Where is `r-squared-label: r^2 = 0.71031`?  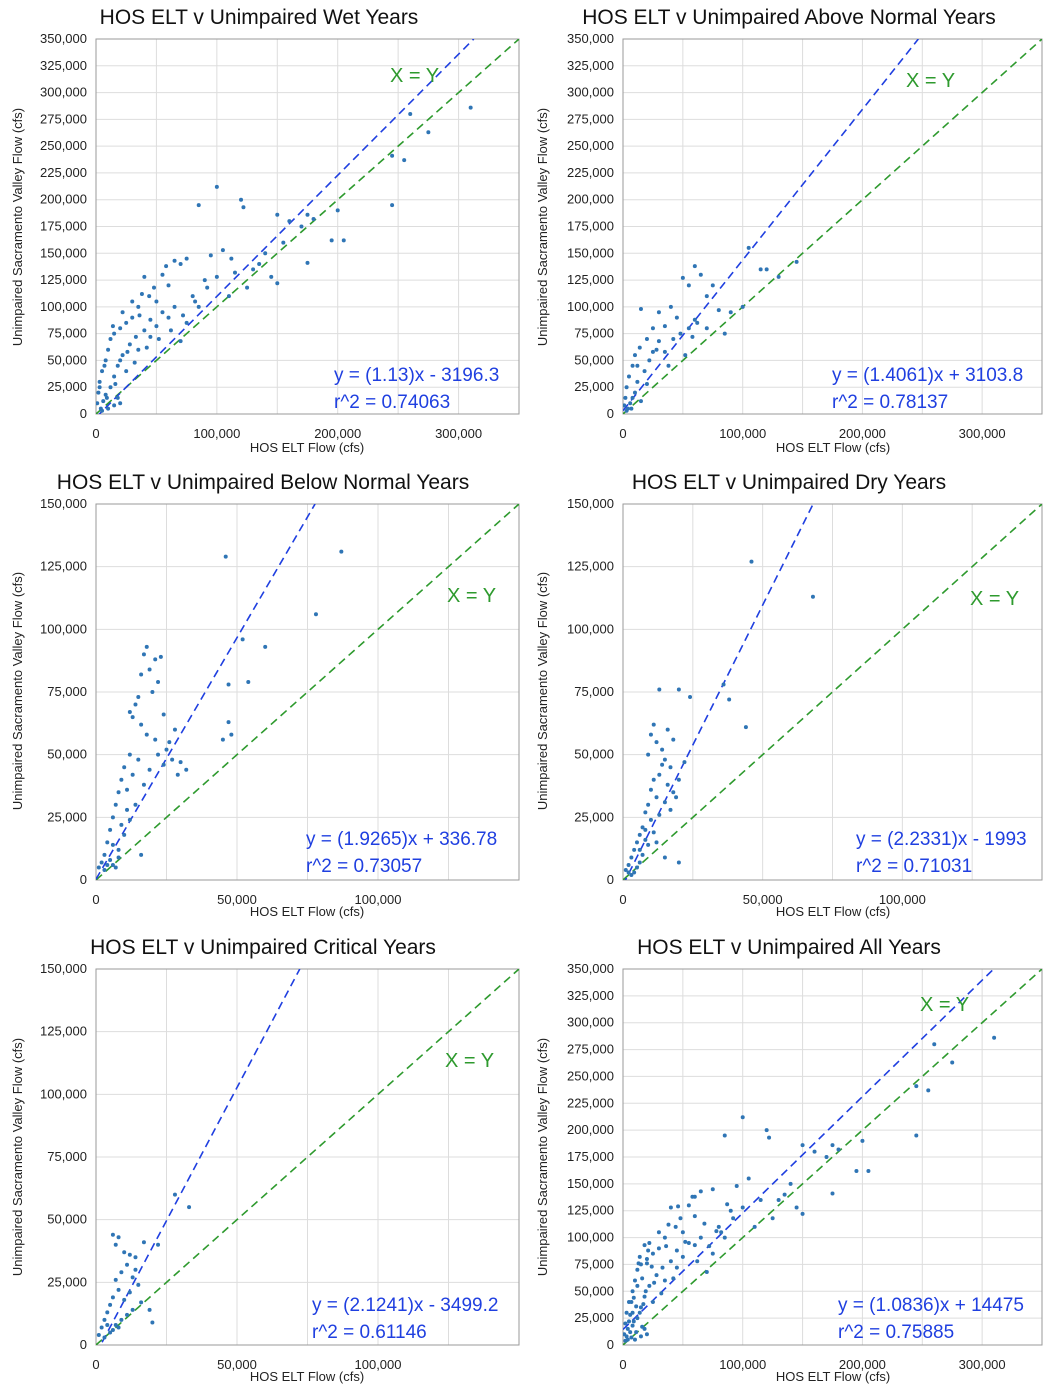
r-squared-label: r^2 = 0.71031 is located at coordinates (914, 866).